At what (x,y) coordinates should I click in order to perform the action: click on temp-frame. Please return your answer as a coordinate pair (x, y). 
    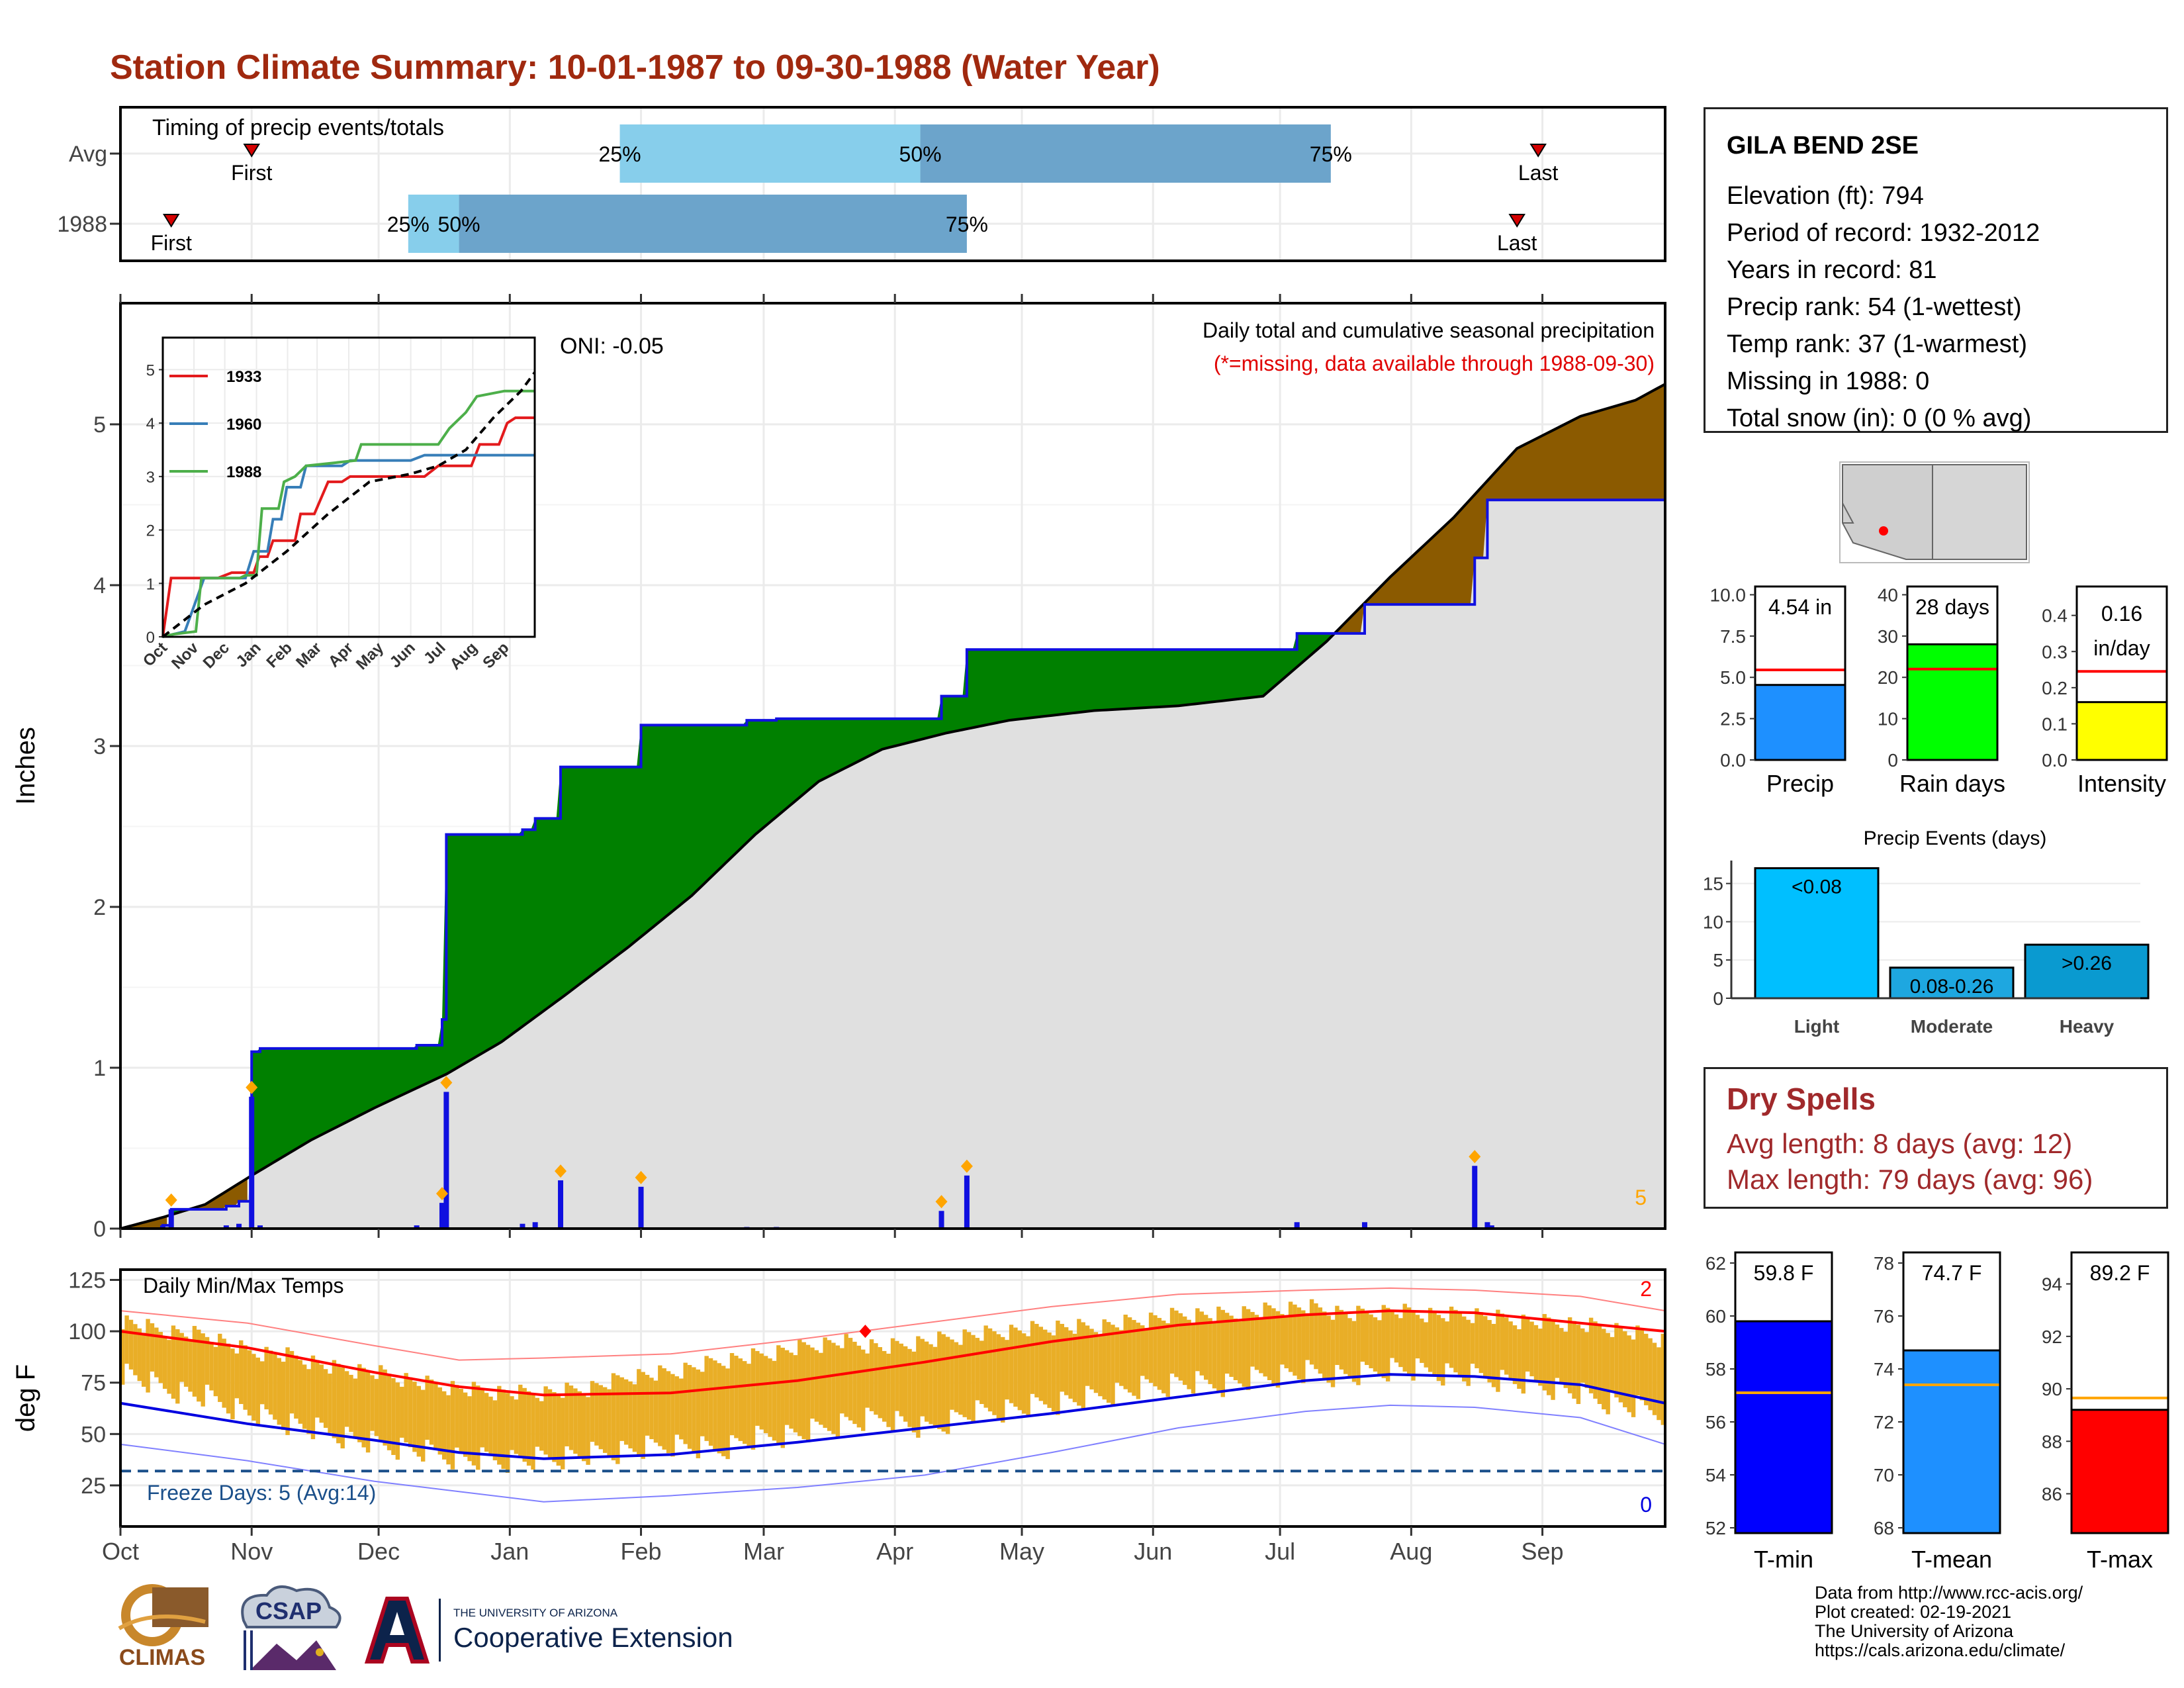
    Looking at the image, I should click on (893, 1398).